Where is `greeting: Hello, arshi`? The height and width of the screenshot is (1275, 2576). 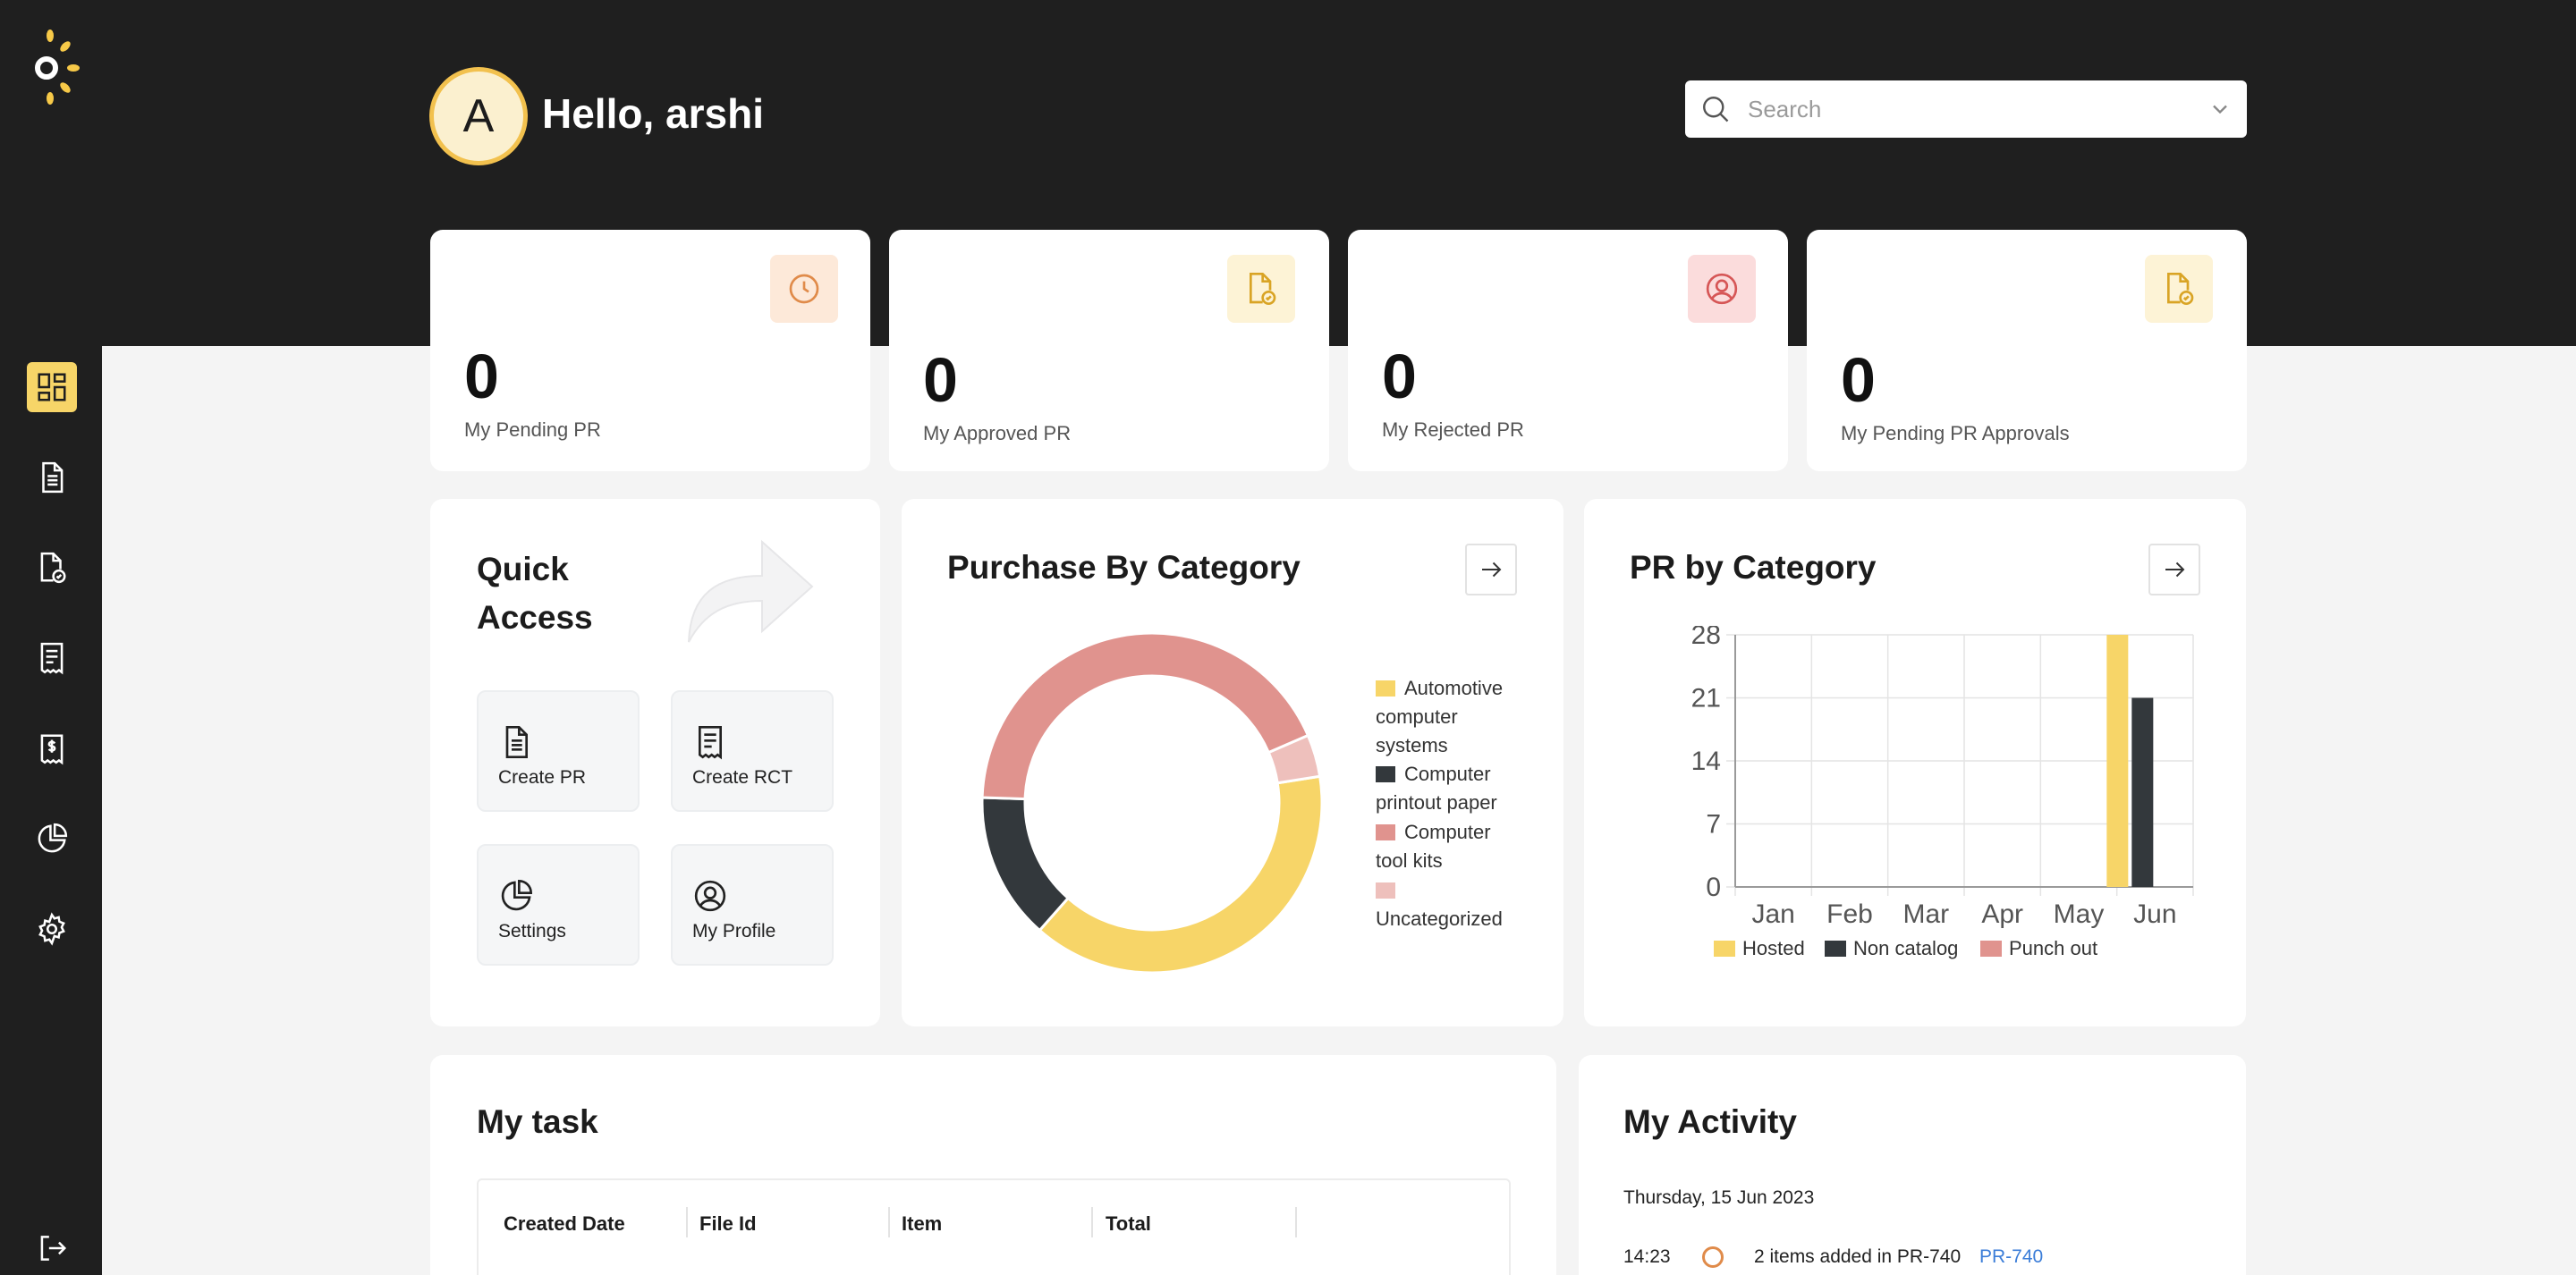
greeting: Hello, arshi is located at coordinates (653, 113).